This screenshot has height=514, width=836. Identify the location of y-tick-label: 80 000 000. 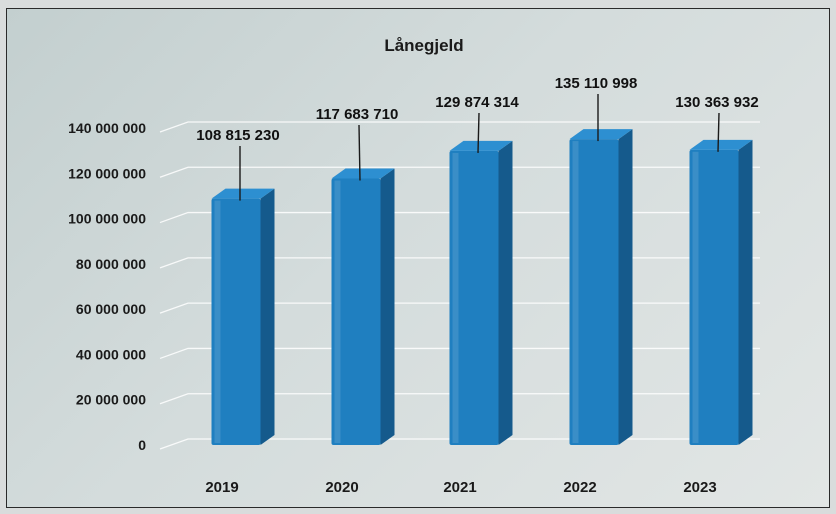
(111, 264).